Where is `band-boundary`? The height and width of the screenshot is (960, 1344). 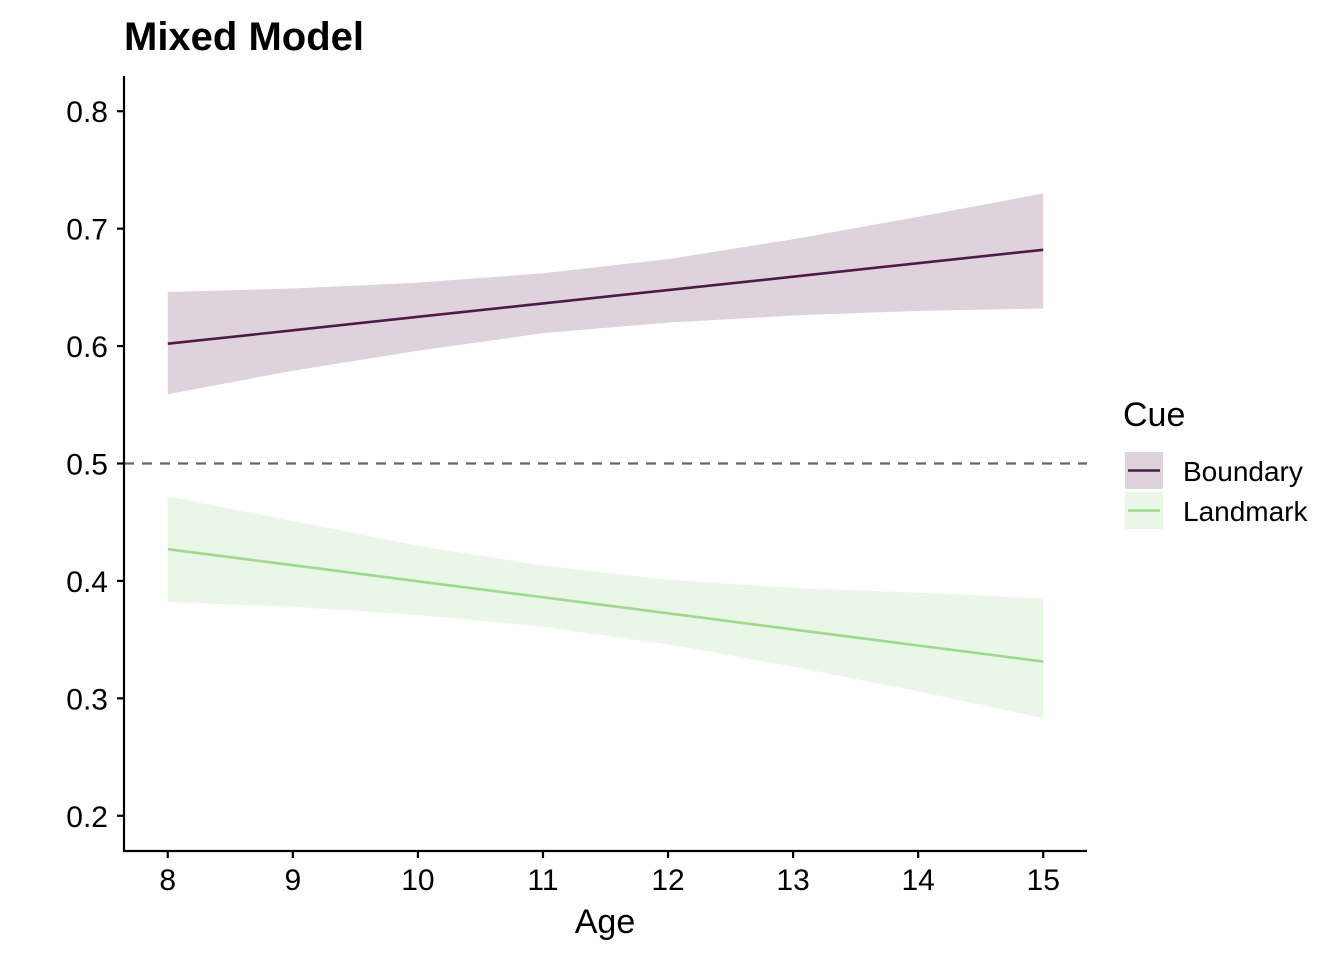
band-boundary is located at coordinates (605, 294).